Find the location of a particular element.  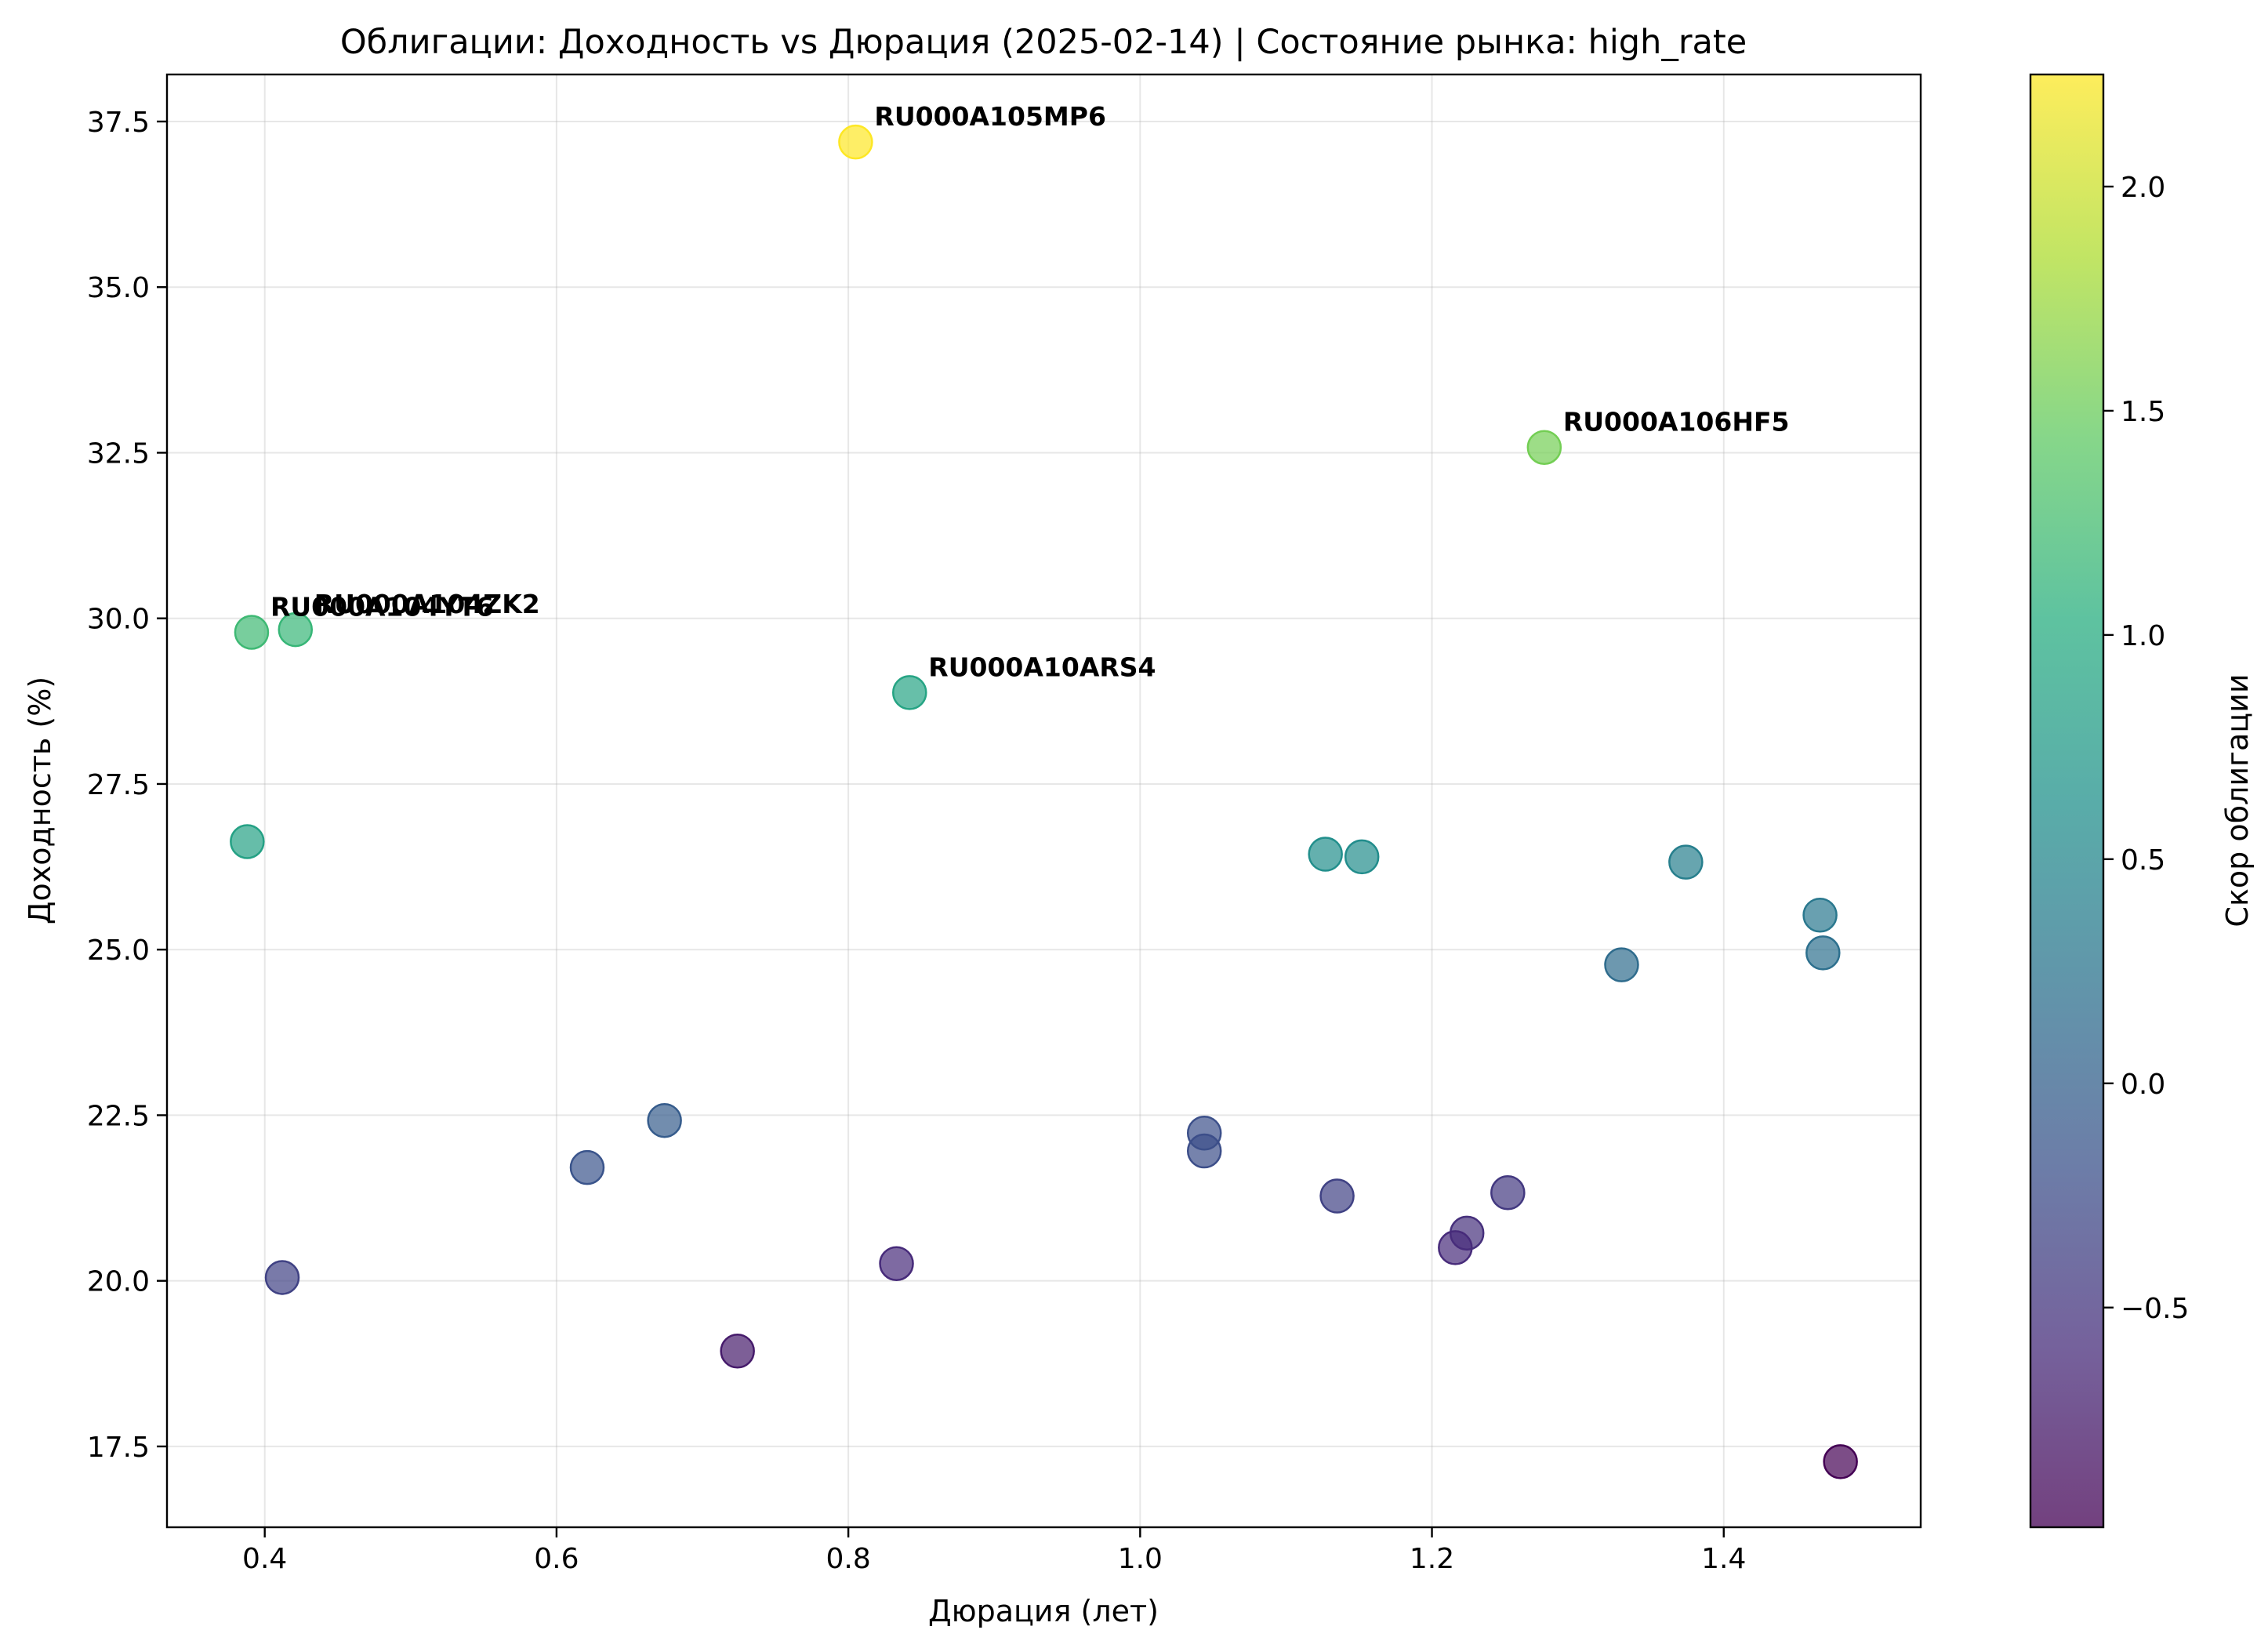

x-tick-label: 1.4 is located at coordinates (1724, 1559).